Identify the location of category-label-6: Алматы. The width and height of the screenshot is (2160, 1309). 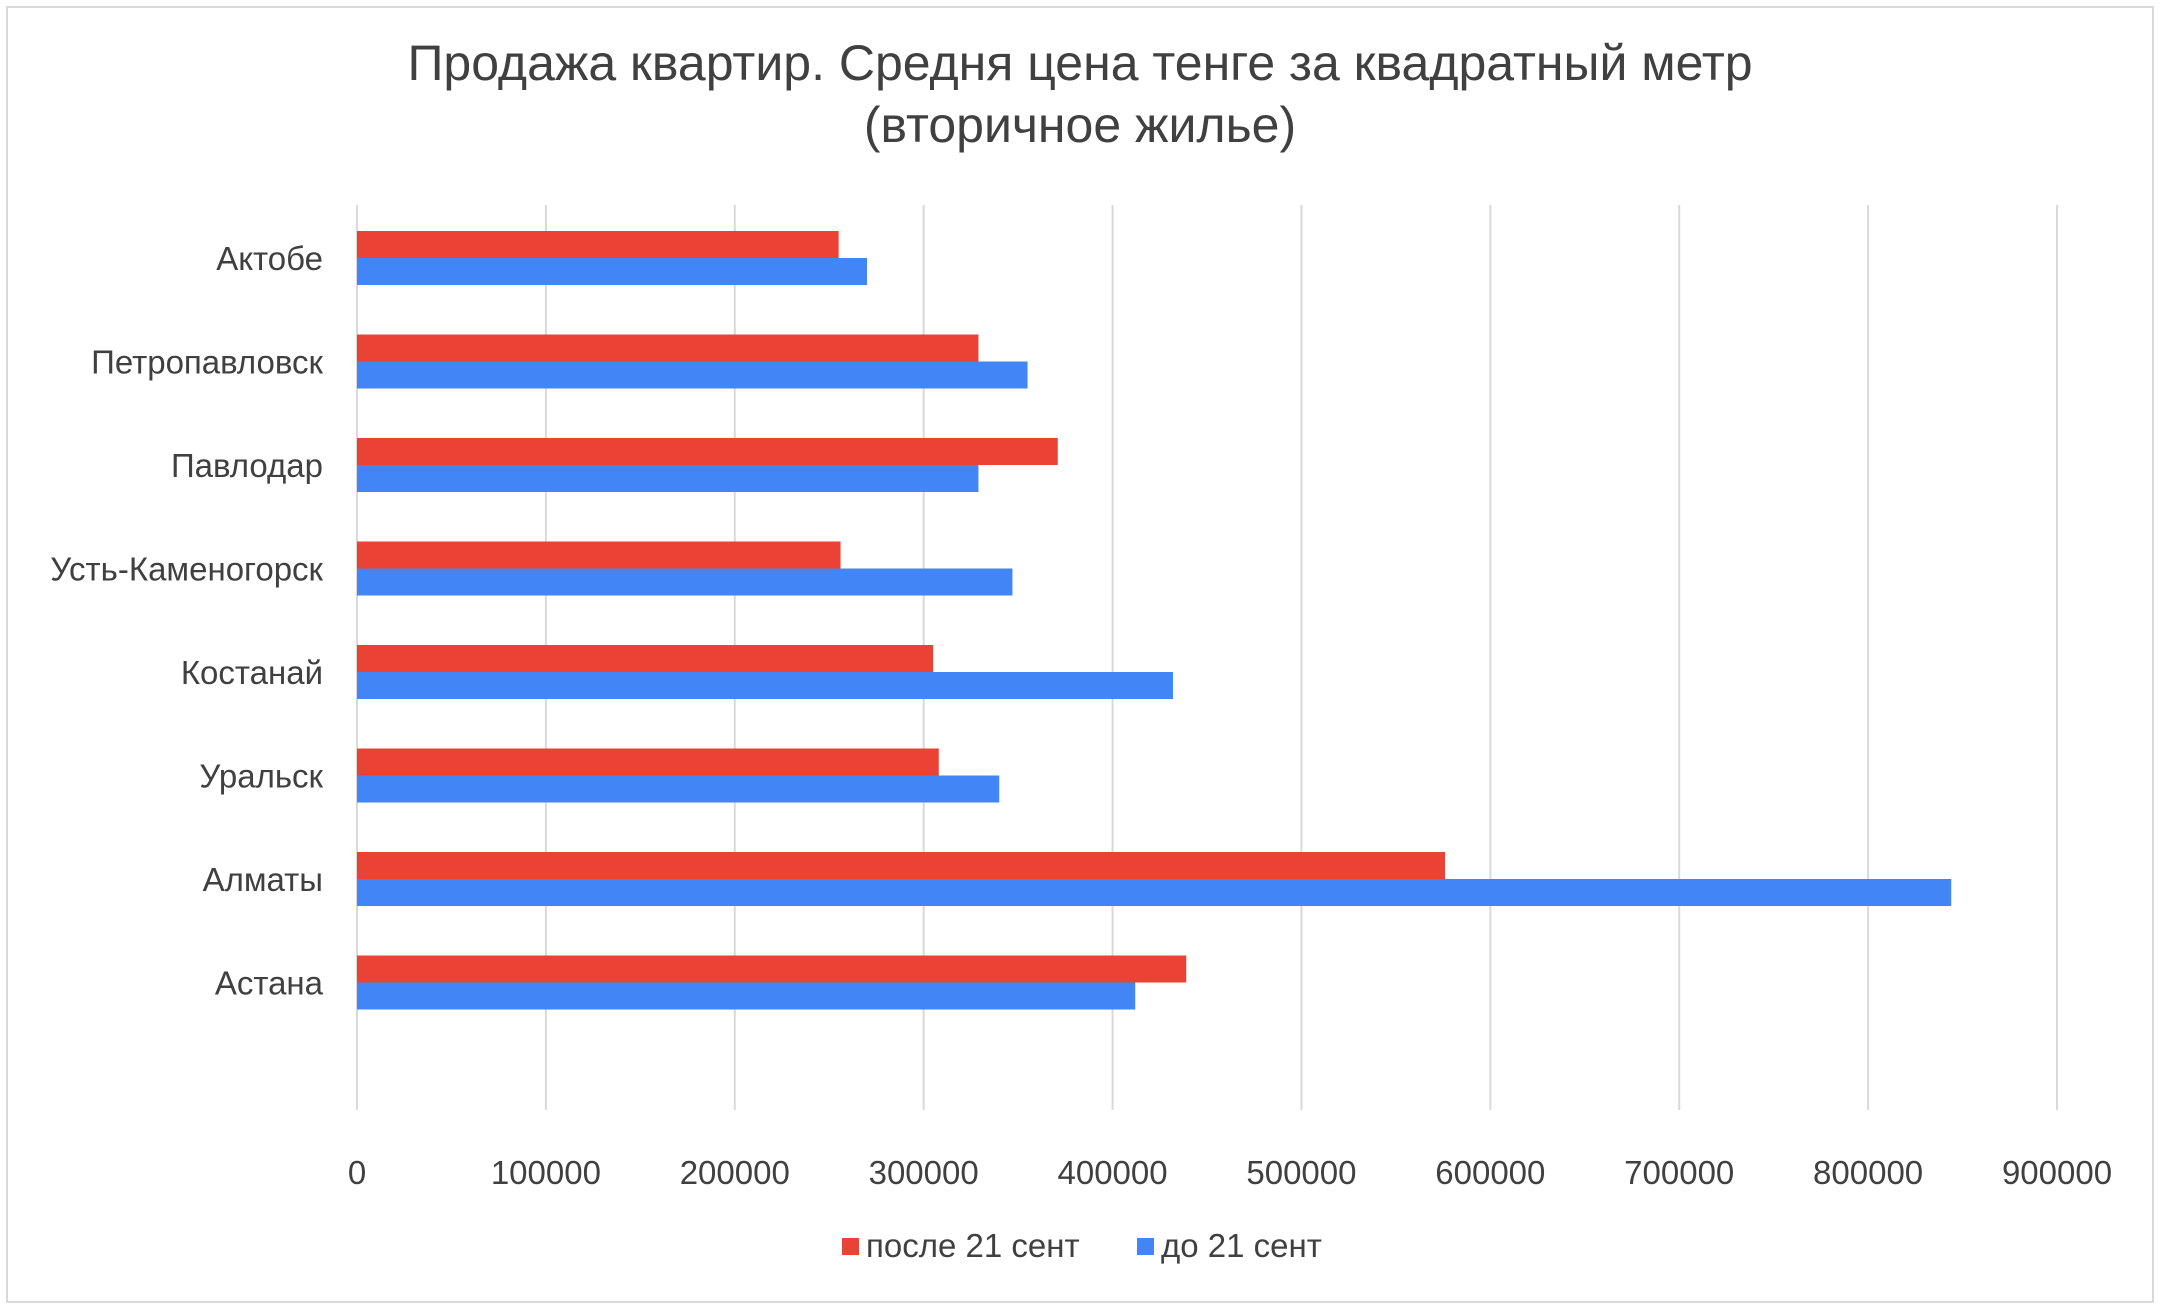
(263, 879).